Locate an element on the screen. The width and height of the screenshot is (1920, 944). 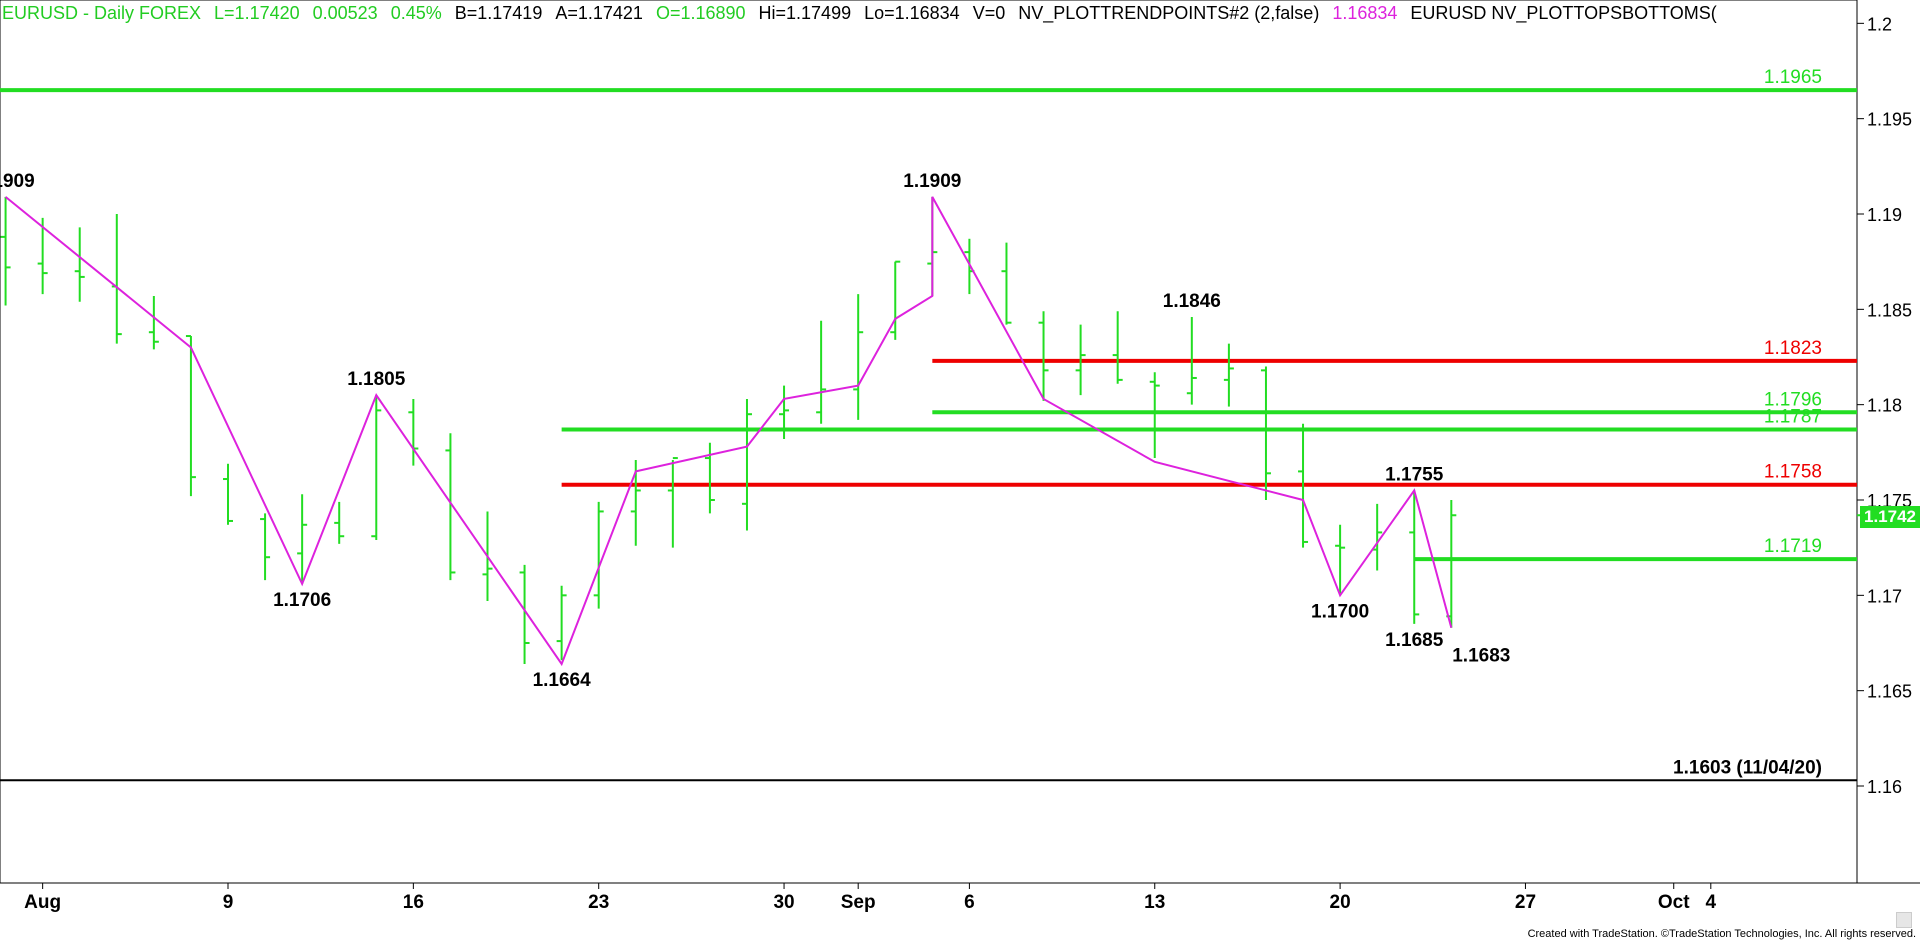
x-tick-label: Oct is located at coordinates (1674, 902).